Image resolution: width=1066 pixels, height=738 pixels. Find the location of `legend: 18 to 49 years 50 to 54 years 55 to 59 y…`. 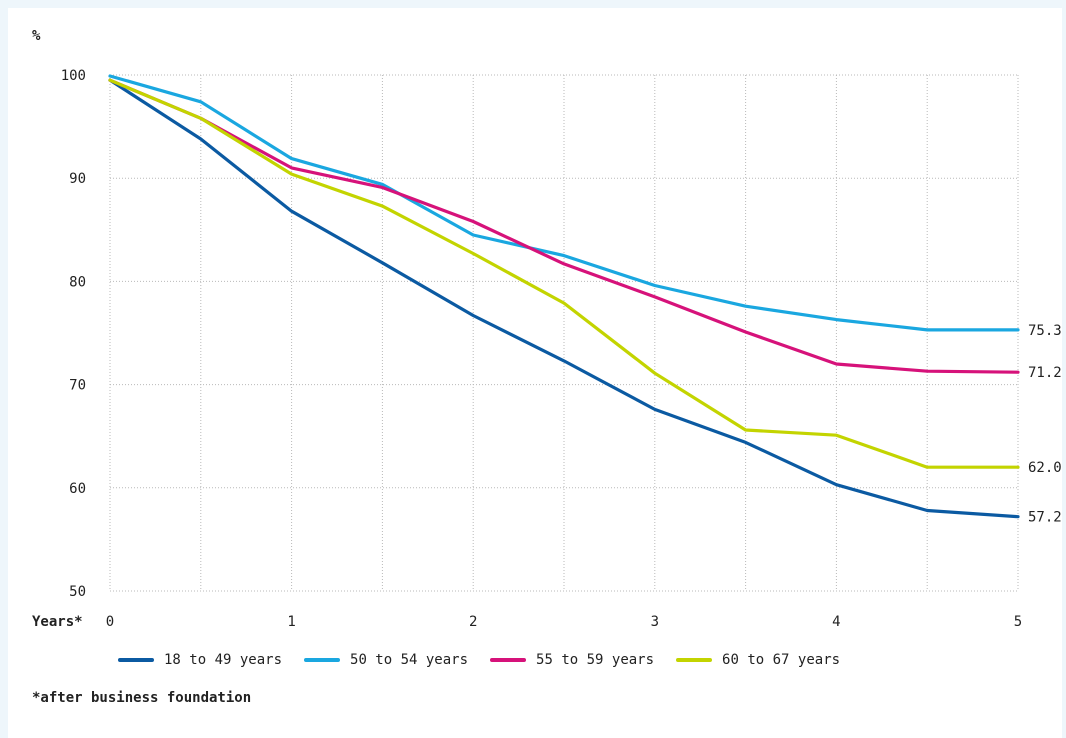

legend: 18 to 49 years 50 to 54 years 55 to 59 y… is located at coordinates (490, 660).